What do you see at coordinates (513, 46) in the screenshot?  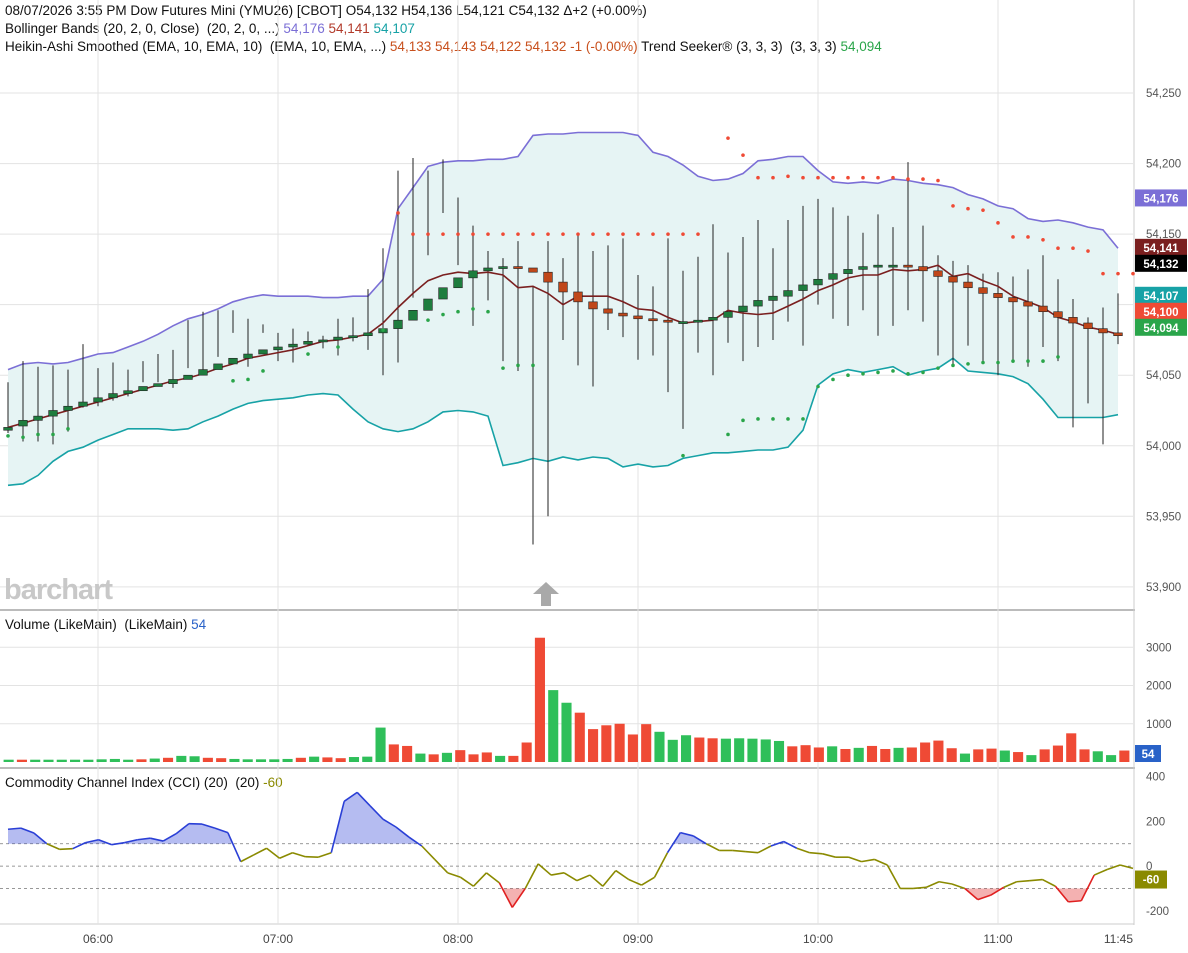 I see `ha-values: 54,133 54,143 54,122 54,132 -1 (-0.00%)` at bounding box center [513, 46].